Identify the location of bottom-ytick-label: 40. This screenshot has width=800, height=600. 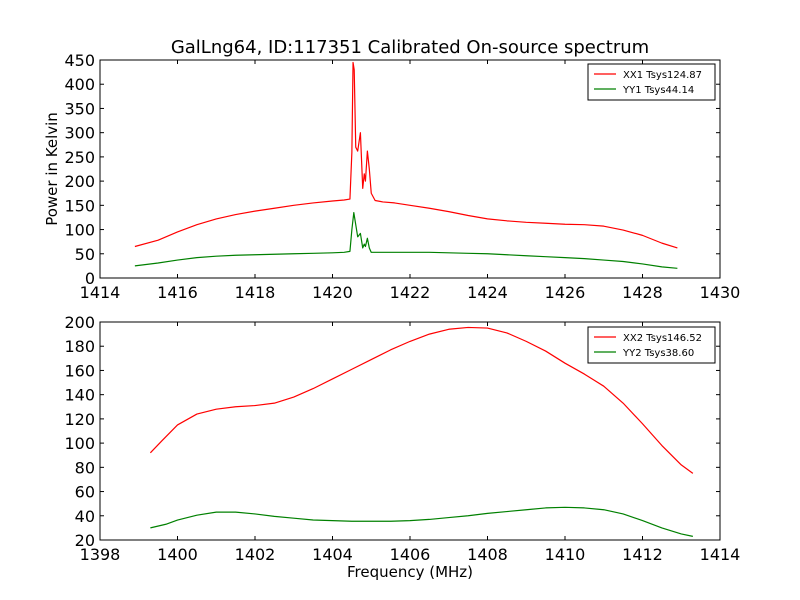
(85, 516).